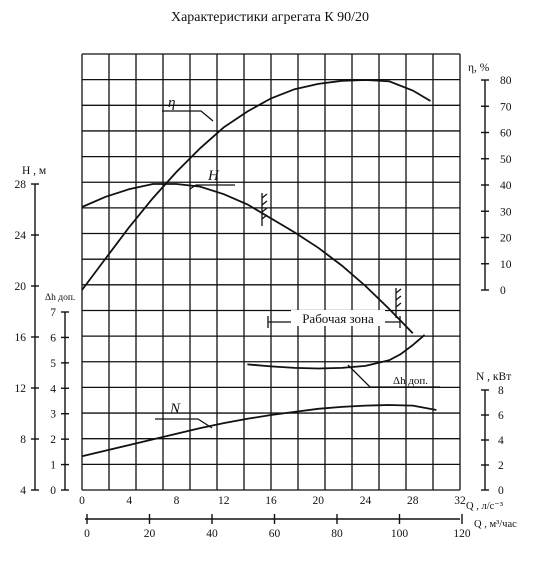 Image resolution: width=556 pixels, height=571 pixels. Describe the element at coordinates (506, 265) in the screenshot. I see `eta-tick-label: 10` at that location.